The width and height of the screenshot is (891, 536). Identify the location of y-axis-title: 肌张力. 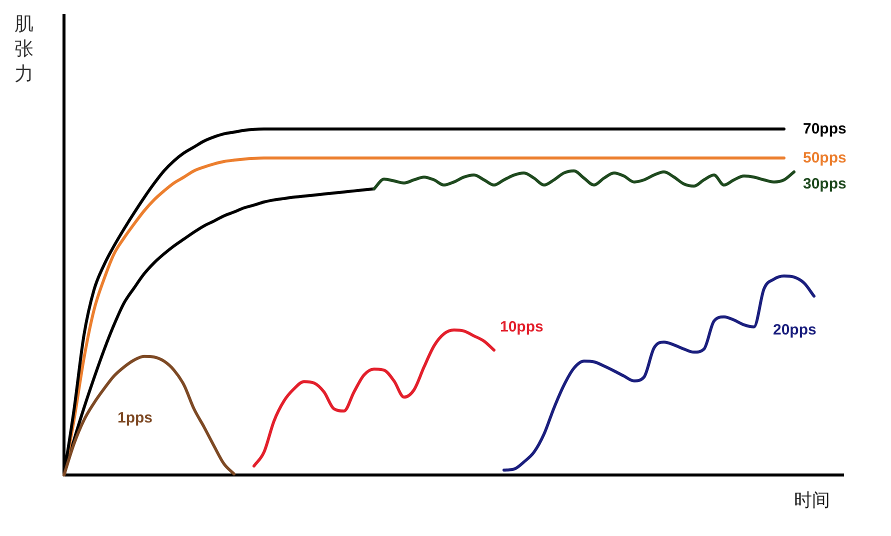
(24, 49).